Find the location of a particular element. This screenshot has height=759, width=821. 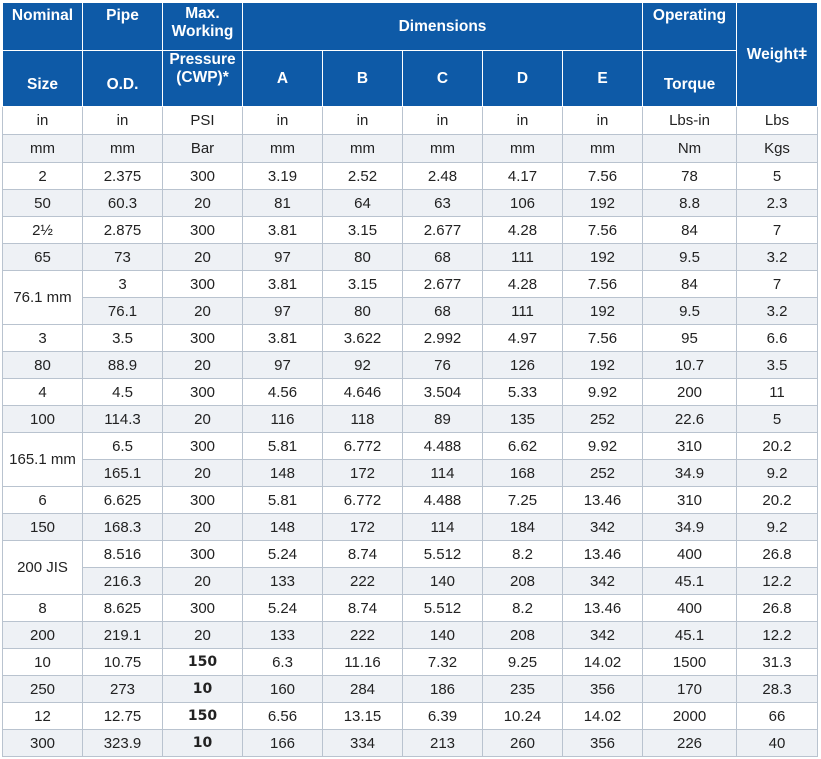

table-row: 10 10.75 150 6.3 11.16 7.32 9.25 14.02 1500 31.3 is located at coordinates (410, 662).